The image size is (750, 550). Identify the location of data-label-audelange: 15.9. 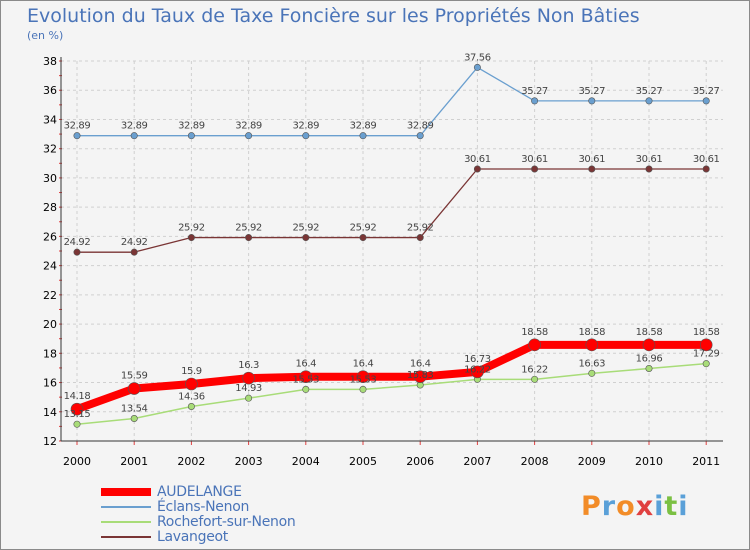
(191, 371).